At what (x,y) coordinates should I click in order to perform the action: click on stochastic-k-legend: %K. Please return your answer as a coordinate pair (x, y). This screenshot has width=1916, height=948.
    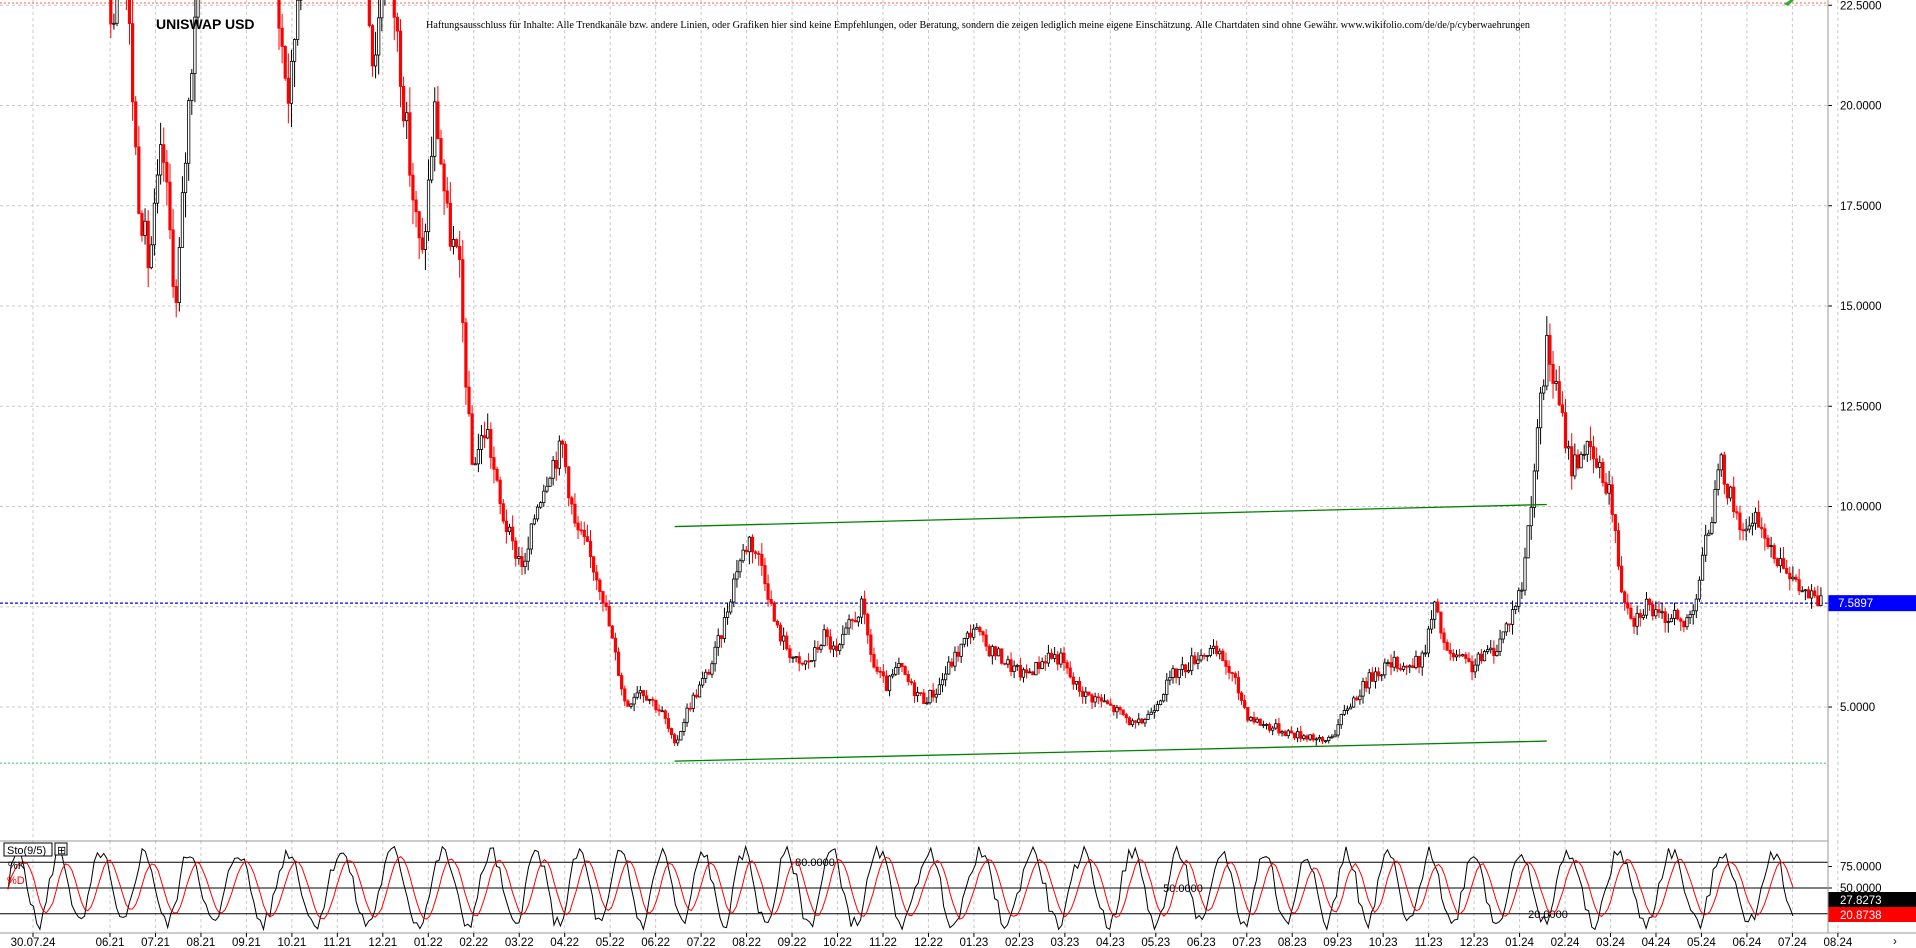
    Looking at the image, I should click on (17, 866).